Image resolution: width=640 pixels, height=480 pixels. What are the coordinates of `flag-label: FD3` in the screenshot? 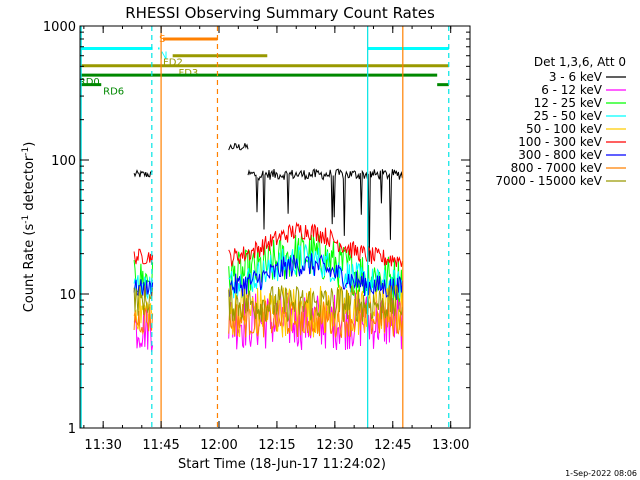 It's located at (188, 73).